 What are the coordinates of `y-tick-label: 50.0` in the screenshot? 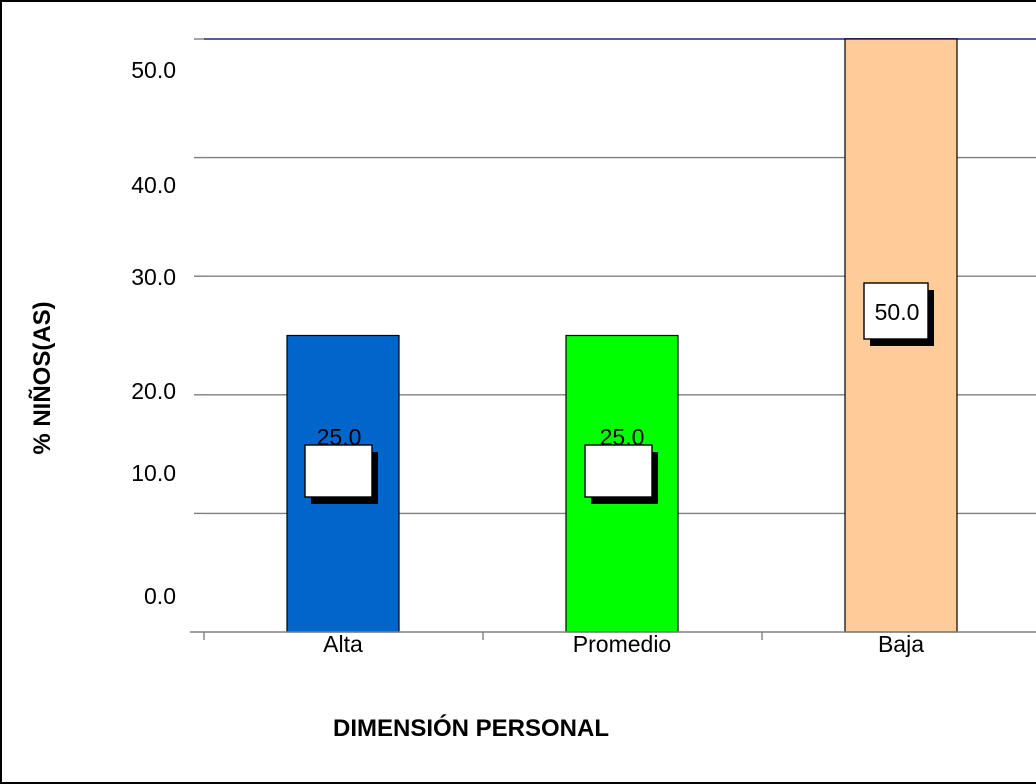 It's located at (153, 70).